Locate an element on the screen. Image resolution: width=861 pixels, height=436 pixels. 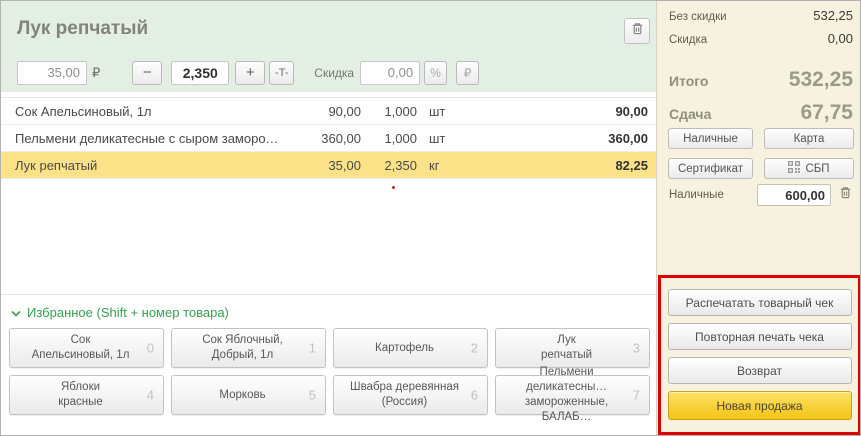
pay-cash-button: Наличные is located at coordinates (710, 138).